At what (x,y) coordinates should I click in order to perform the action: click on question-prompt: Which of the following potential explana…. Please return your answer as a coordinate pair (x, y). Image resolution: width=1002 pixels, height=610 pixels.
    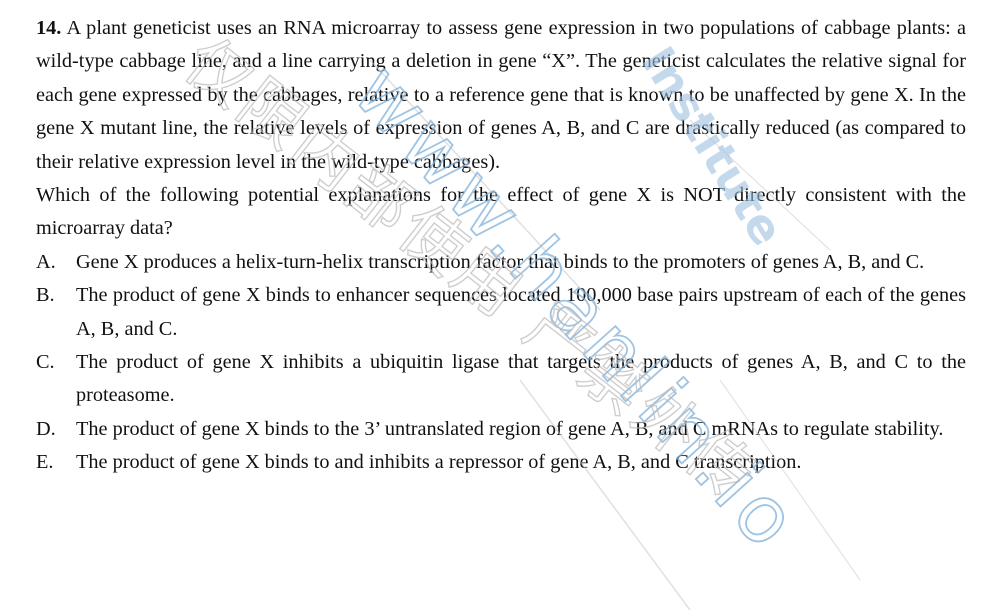
    Looking at the image, I should click on (501, 212).